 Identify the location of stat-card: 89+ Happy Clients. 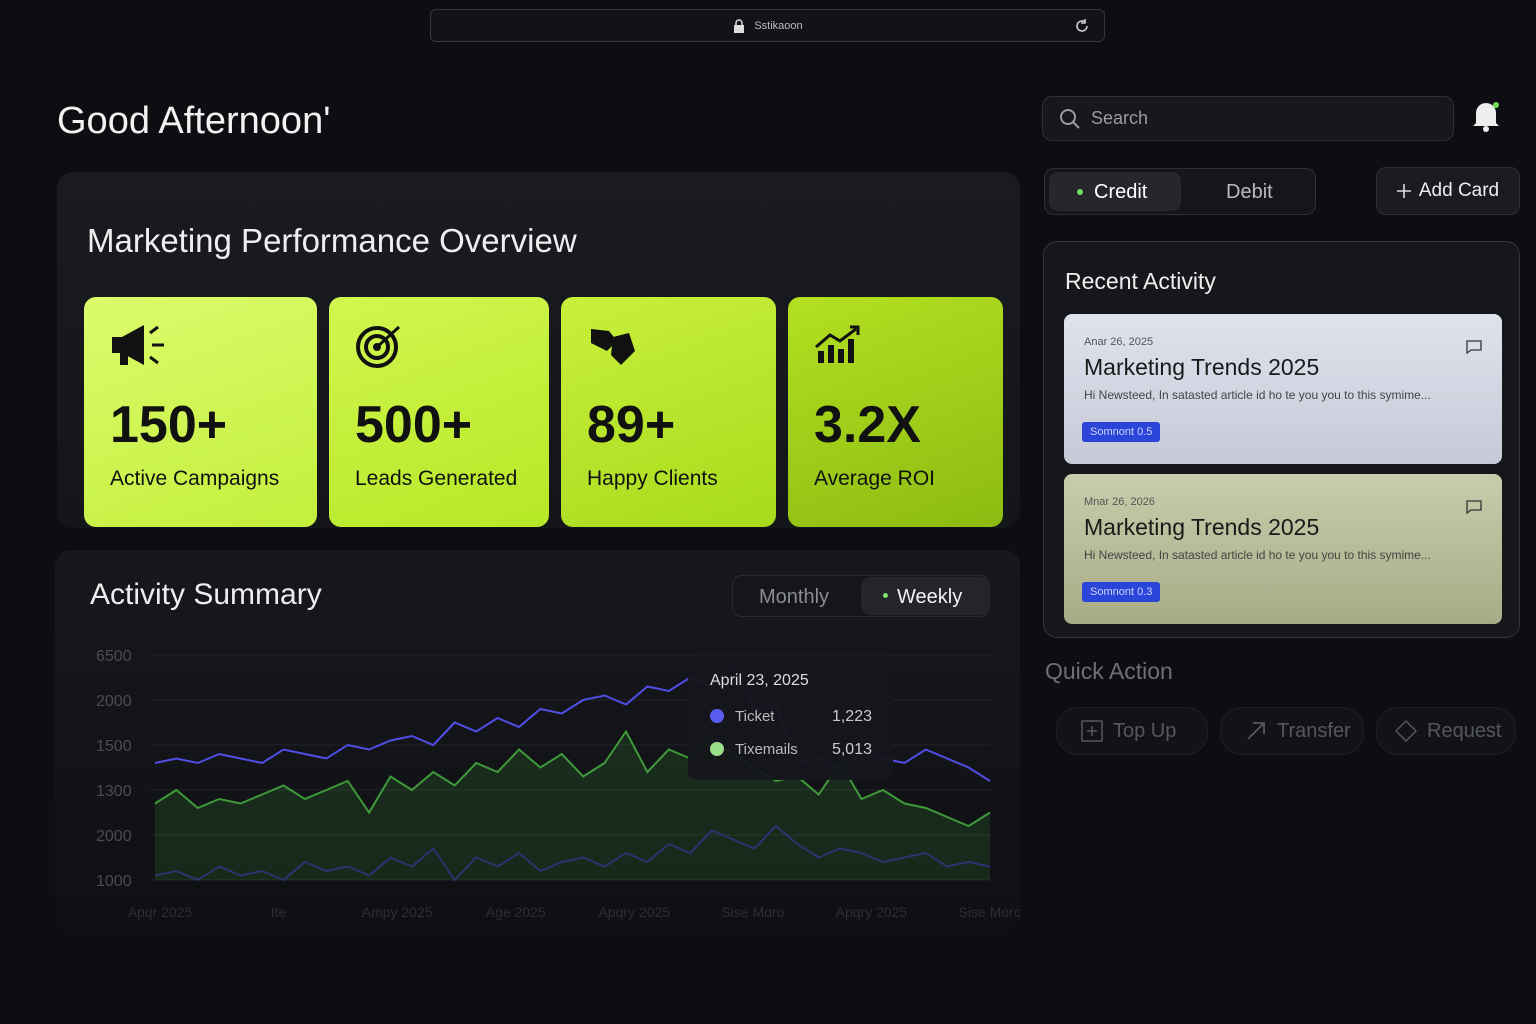
(668, 412).